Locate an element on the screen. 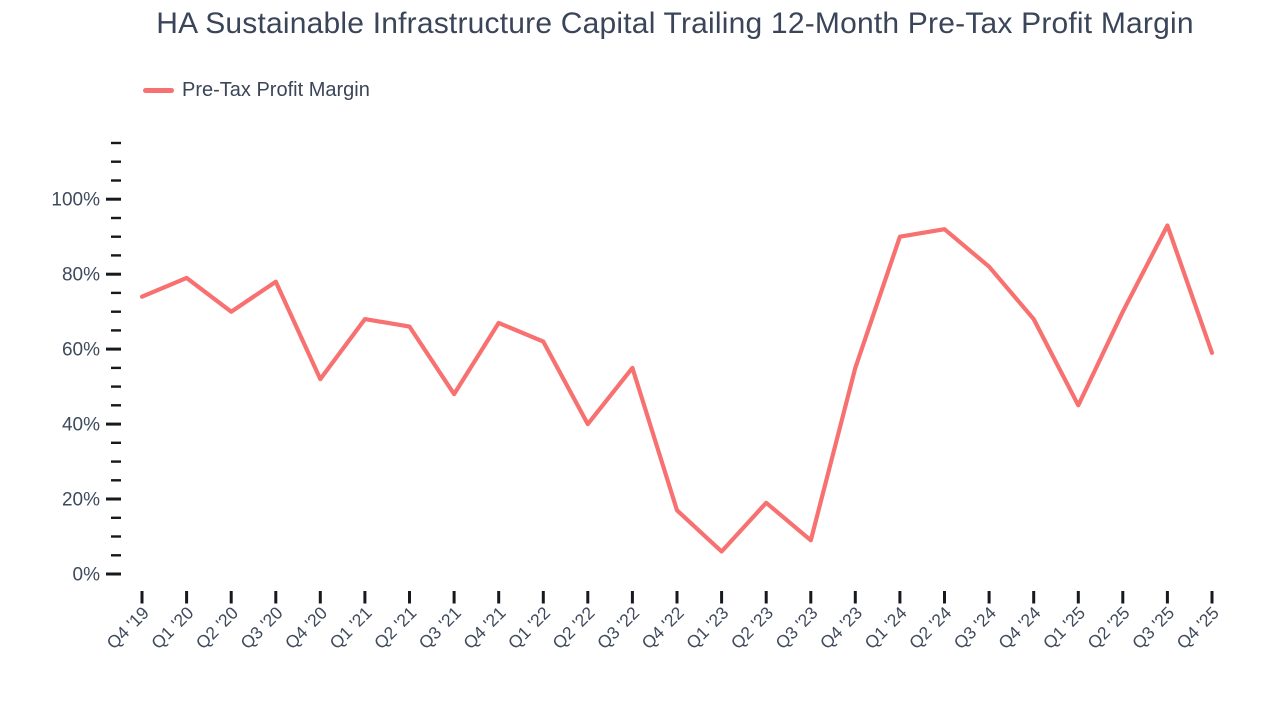 This screenshot has height=720, width=1280. x-axis-label: Q4 '24 is located at coordinates (1019, 627).